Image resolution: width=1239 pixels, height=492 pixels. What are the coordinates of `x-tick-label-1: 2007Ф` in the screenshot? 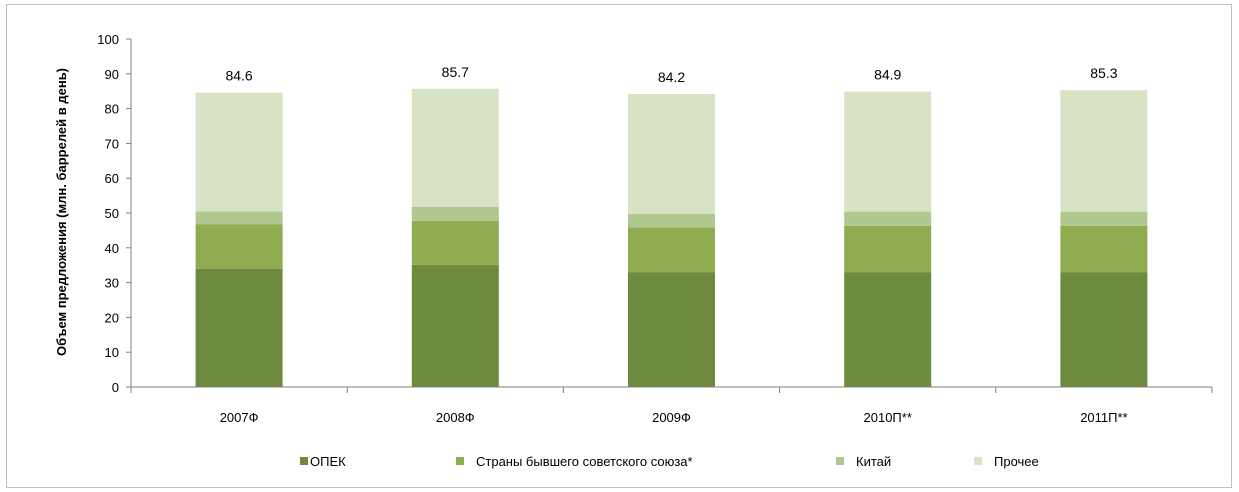 It's located at (239, 417).